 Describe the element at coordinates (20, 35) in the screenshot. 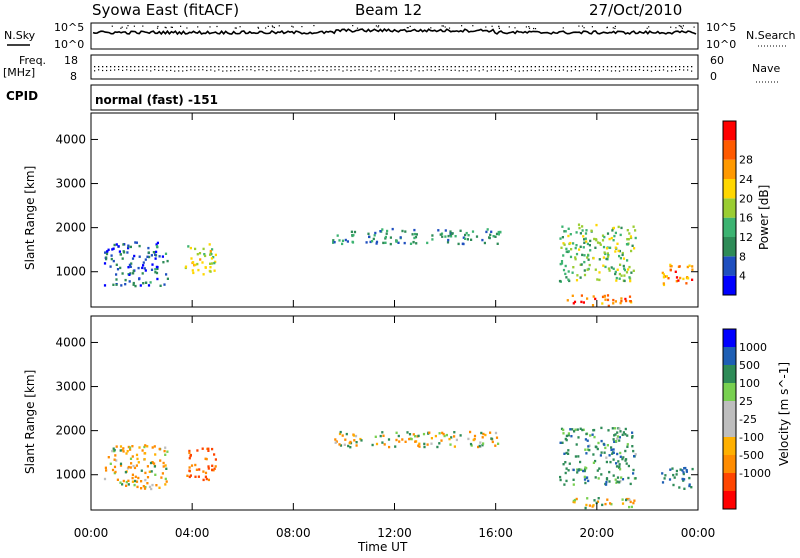

I see `nsky-label: N.Sky` at that location.